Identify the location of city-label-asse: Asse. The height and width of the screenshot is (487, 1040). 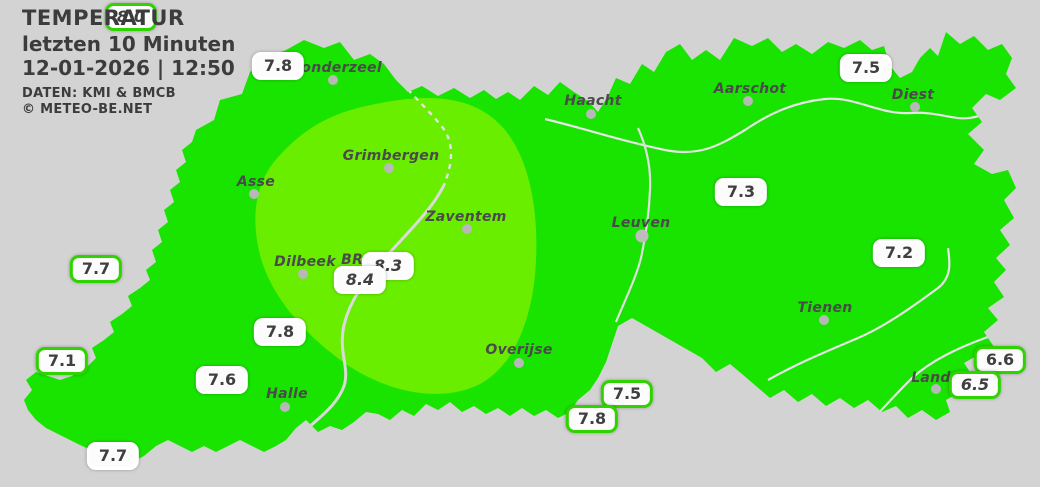
(256, 182).